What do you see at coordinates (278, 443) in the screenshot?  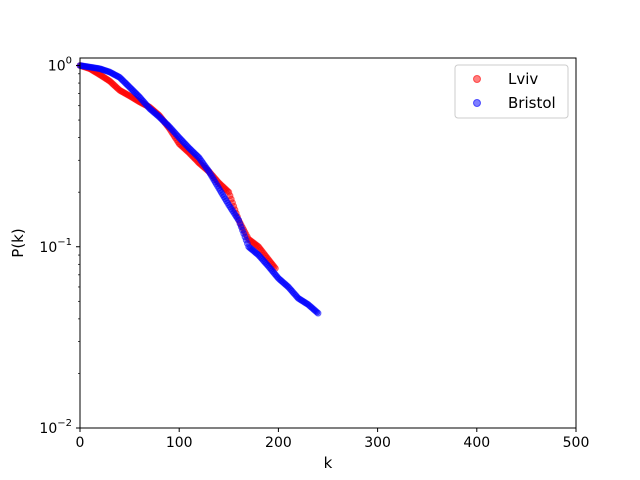 I see `x-tick-label: 200` at bounding box center [278, 443].